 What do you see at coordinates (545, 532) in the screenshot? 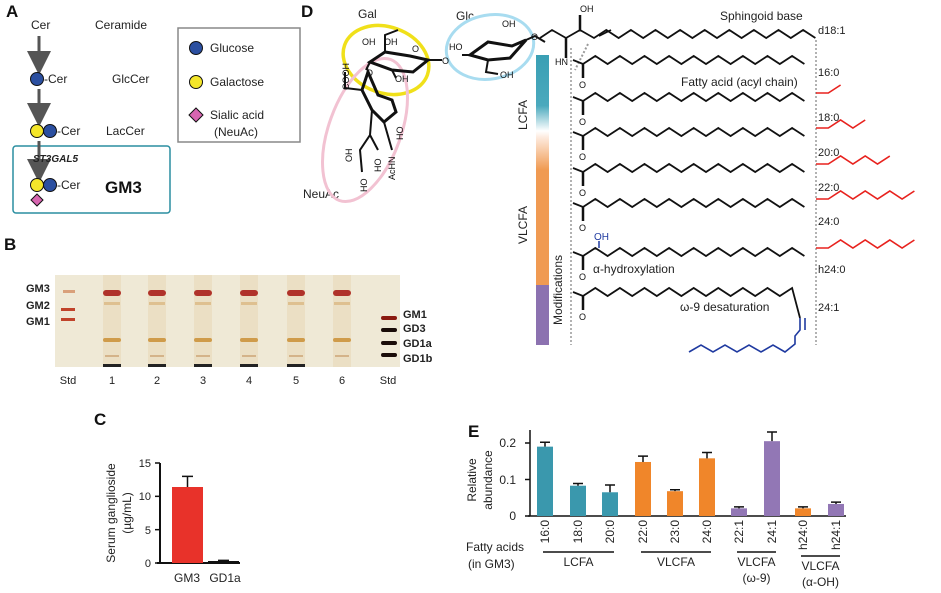
I see `e-xtick: 16:0` at bounding box center [545, 532].